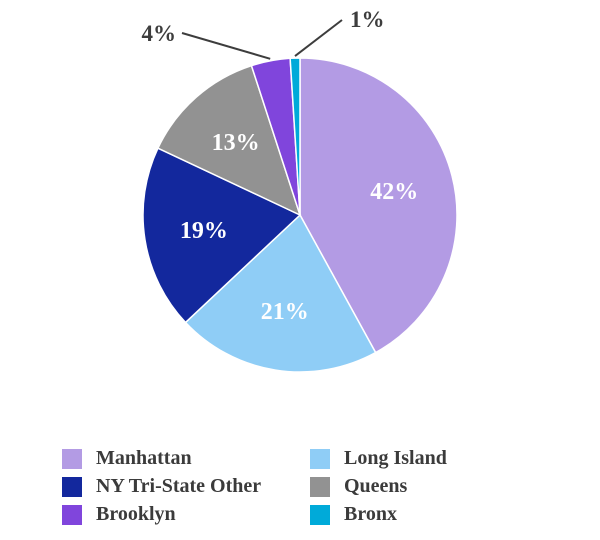  What do you see at coordinates (320, 458) in the screenshot?
I see `legend-swatch-long-island` at bounding box center [320, 458].